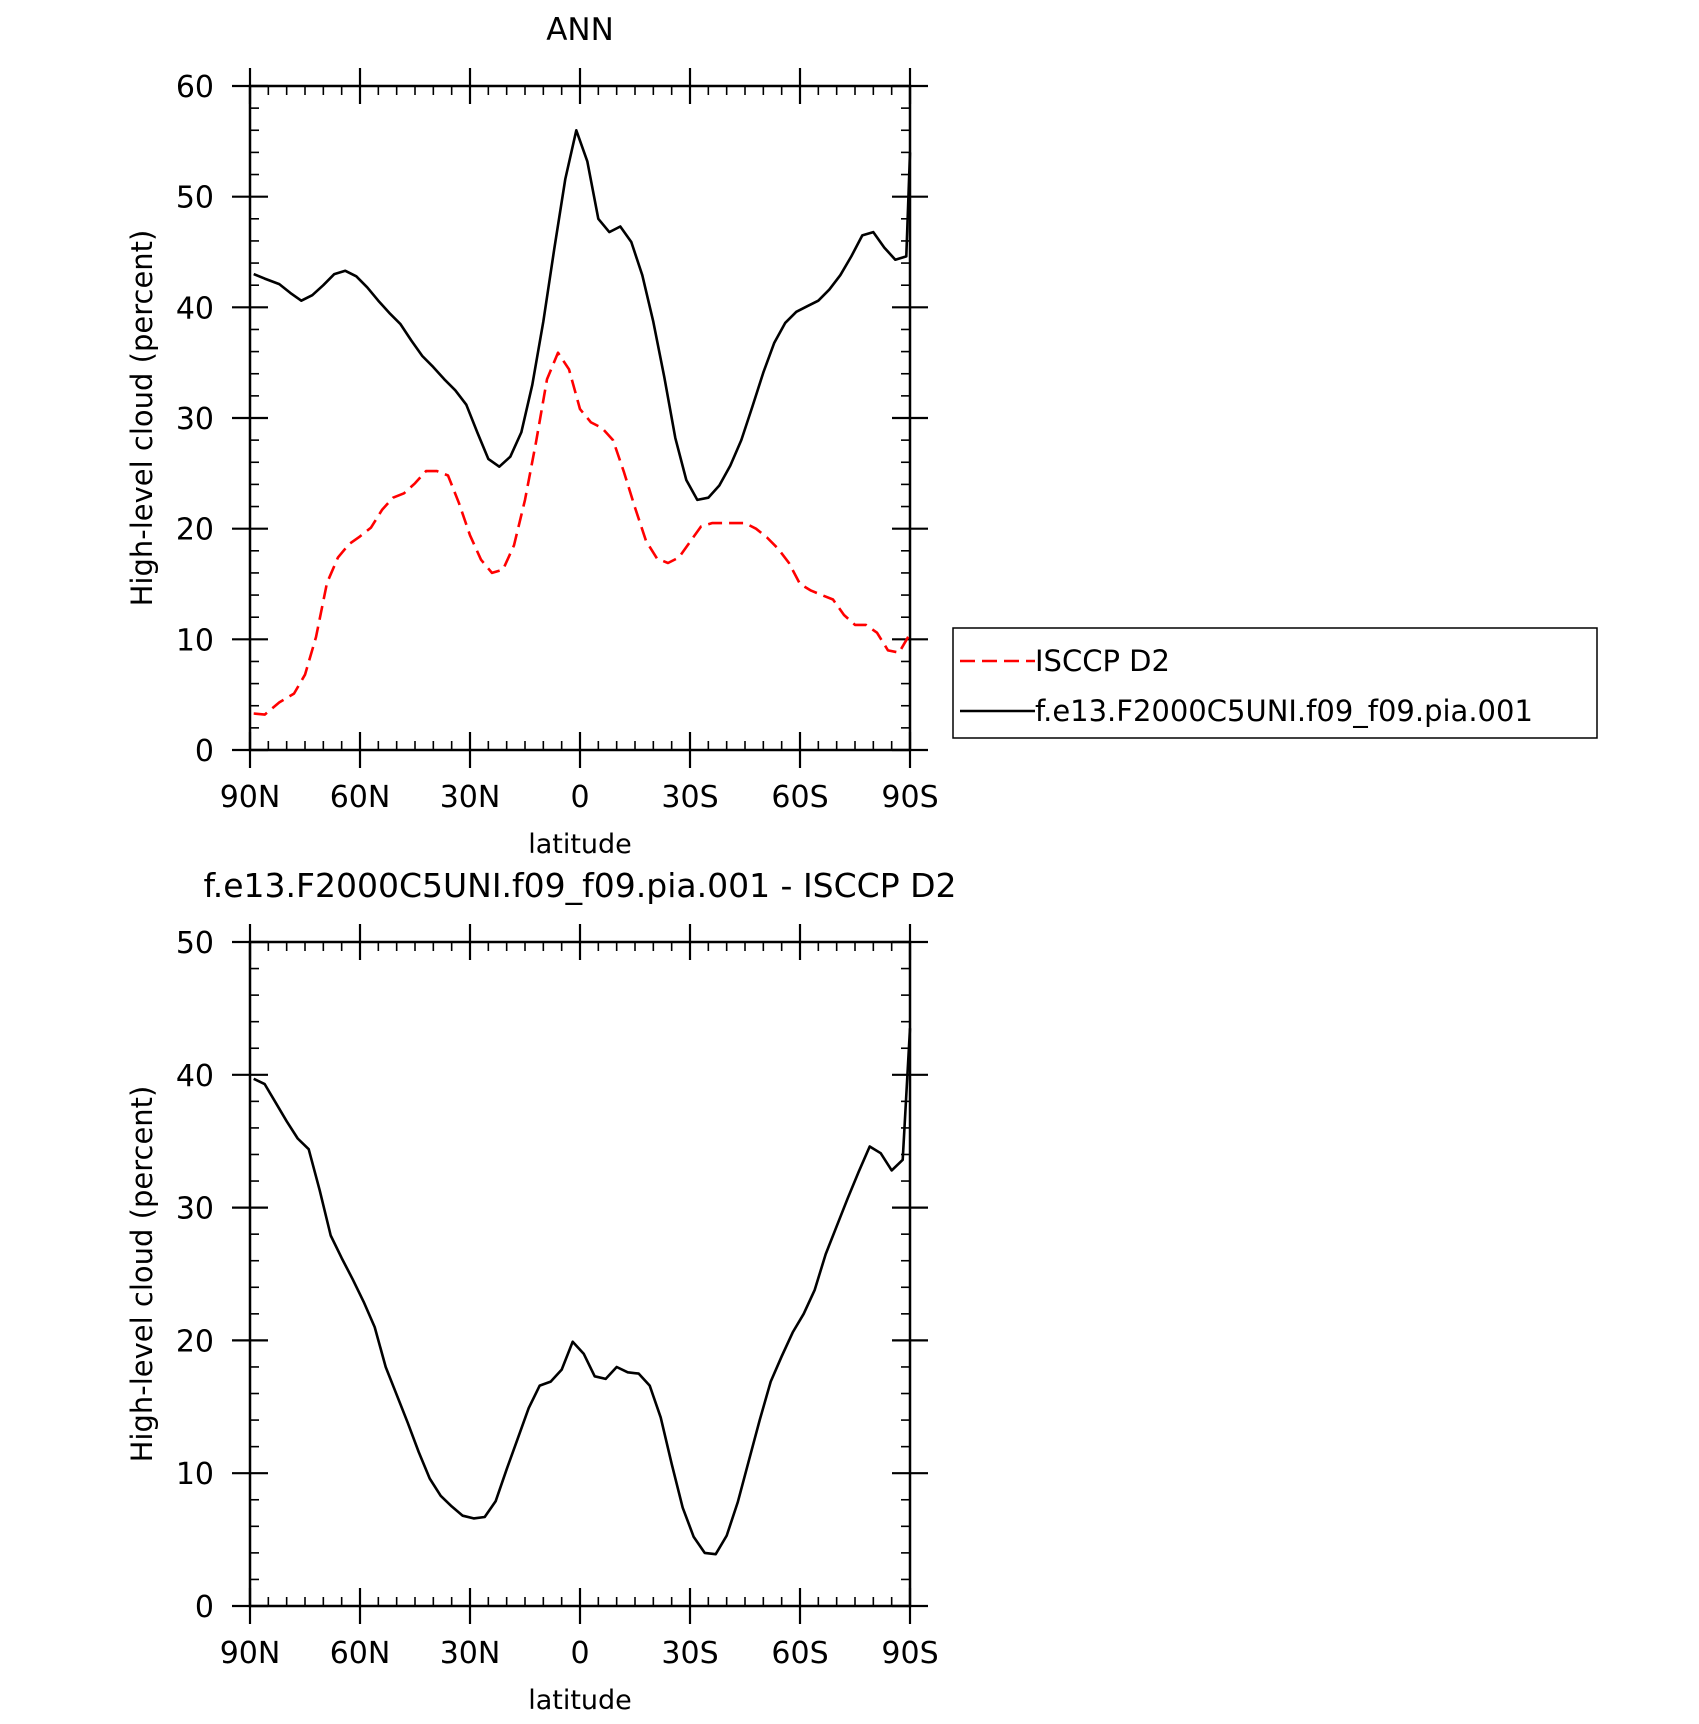 Image resolution: width=1699 pixels, height=1724 pixels. I want to click on top-ytick-label-3: 30, so click(195, 419).